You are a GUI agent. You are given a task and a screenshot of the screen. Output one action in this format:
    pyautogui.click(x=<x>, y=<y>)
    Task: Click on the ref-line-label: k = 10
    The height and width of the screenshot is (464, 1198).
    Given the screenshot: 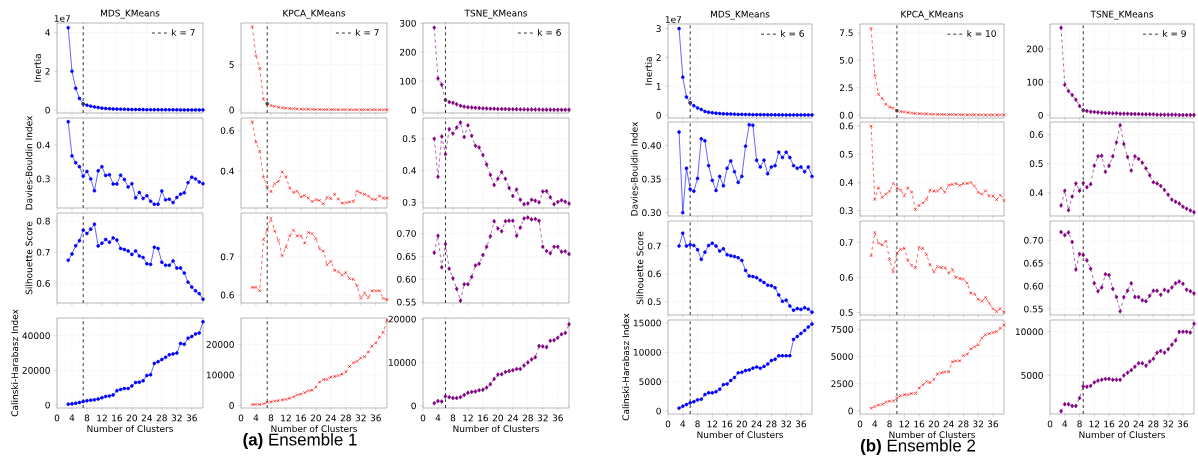 What is the action you would take?
    pyautogui.click(x=981, y=33)
    